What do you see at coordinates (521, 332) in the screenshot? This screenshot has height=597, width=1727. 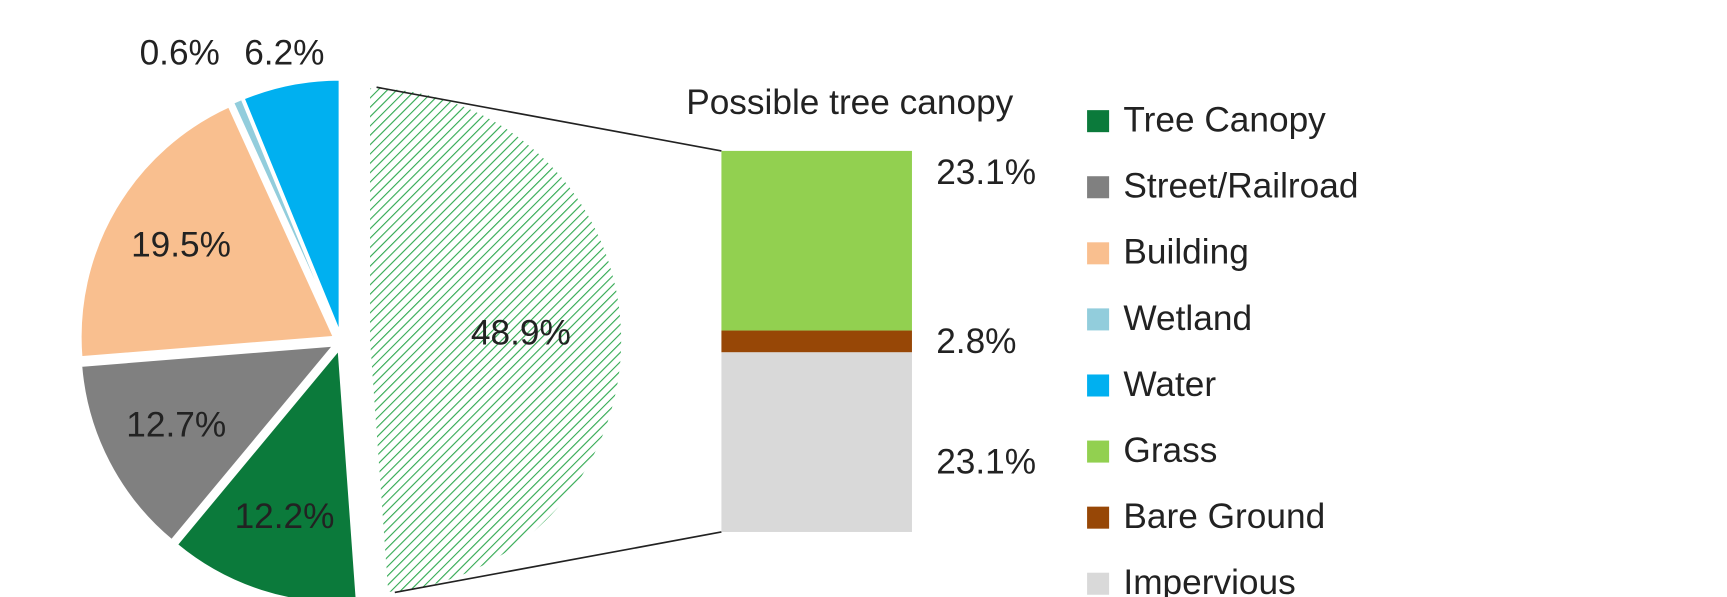 I see `slice-label: 48.9%` at bounding box center [521, 332].